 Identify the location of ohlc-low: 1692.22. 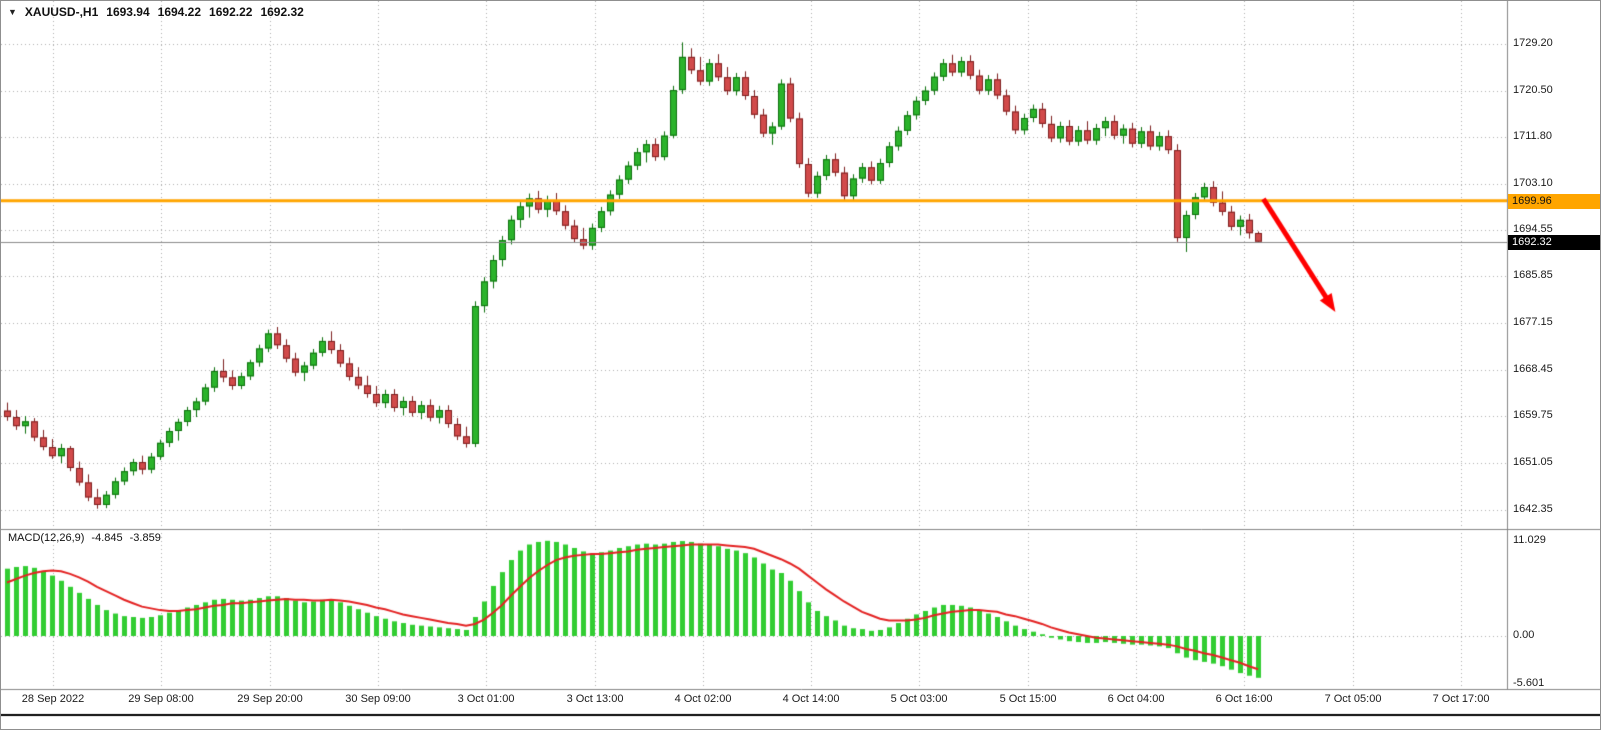
(231, 12).